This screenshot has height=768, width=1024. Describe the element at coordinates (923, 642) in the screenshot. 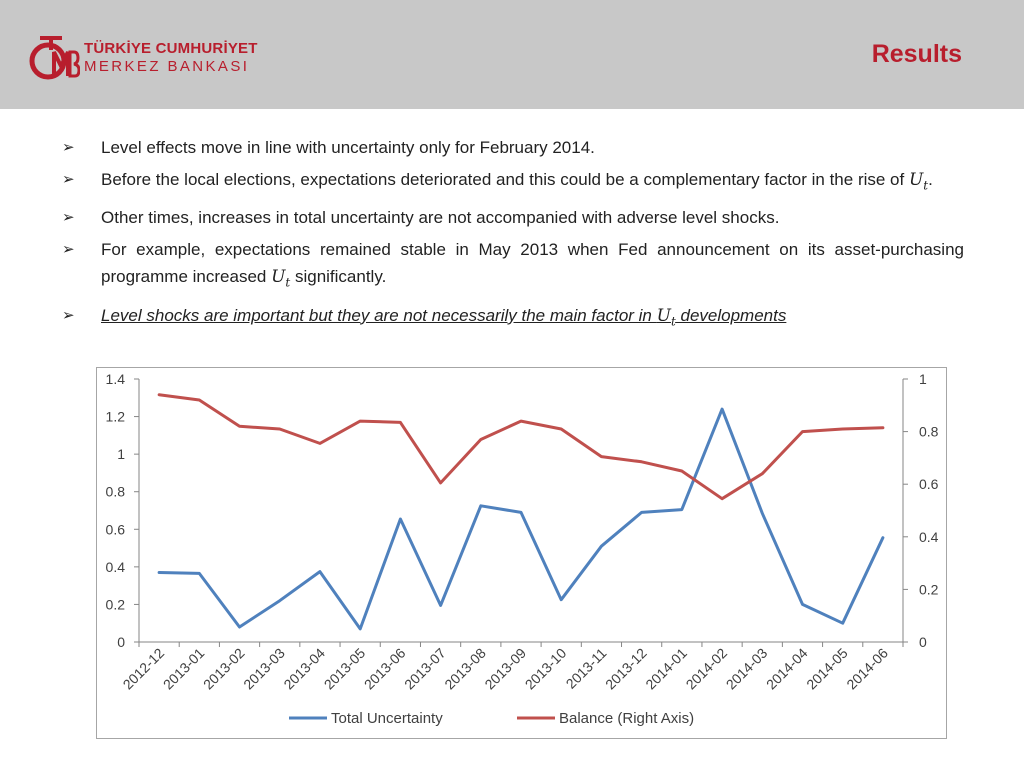

I see `y-right-tick-label: 0` at that location.